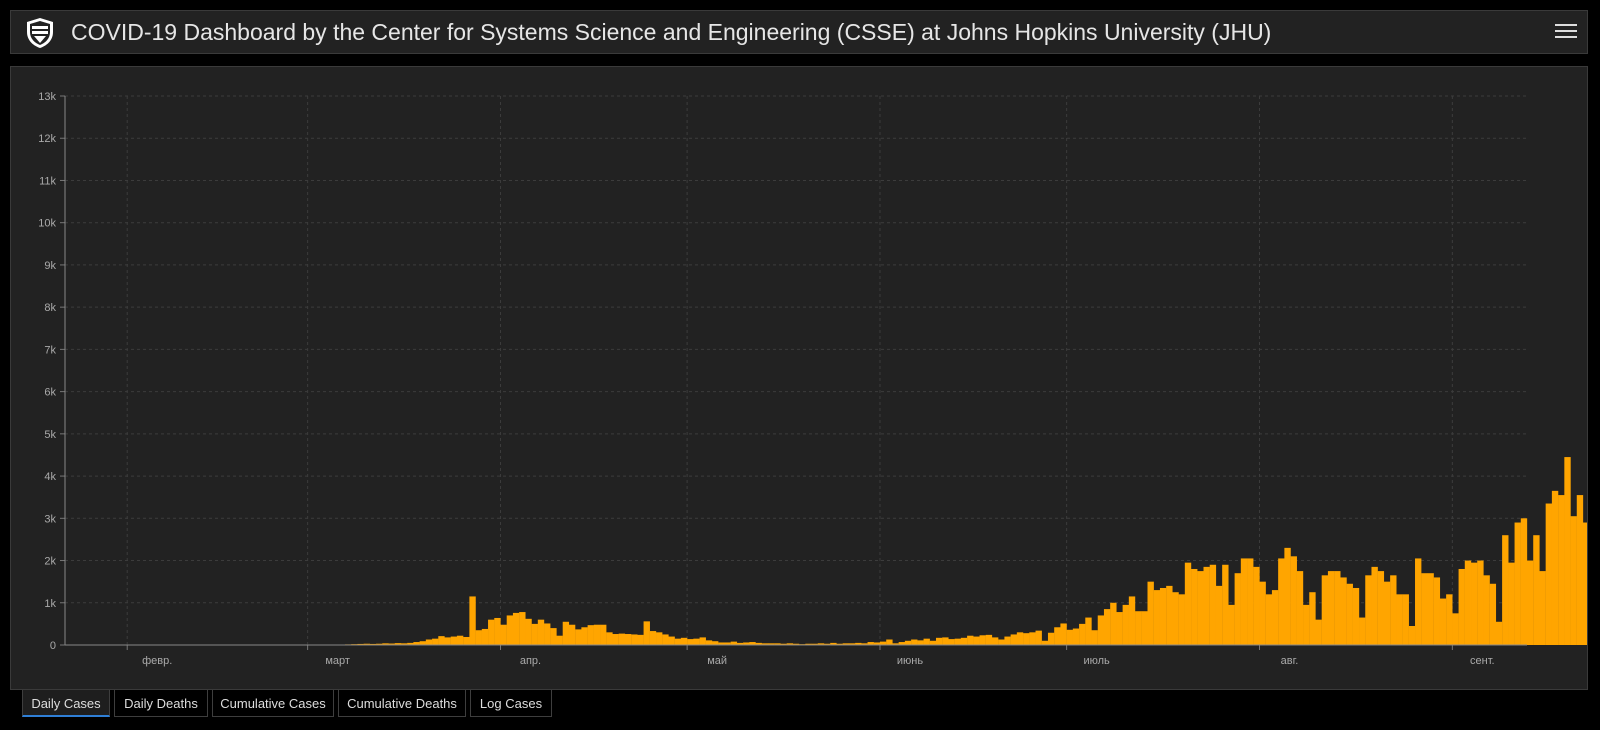 This screenshot has height=730, width=1600. What do you see at coordinates (402, 703) in the screenshot?
I see `tab-cumulative-deaths: Cumulative Deaths` at bounding box center [402, 703].